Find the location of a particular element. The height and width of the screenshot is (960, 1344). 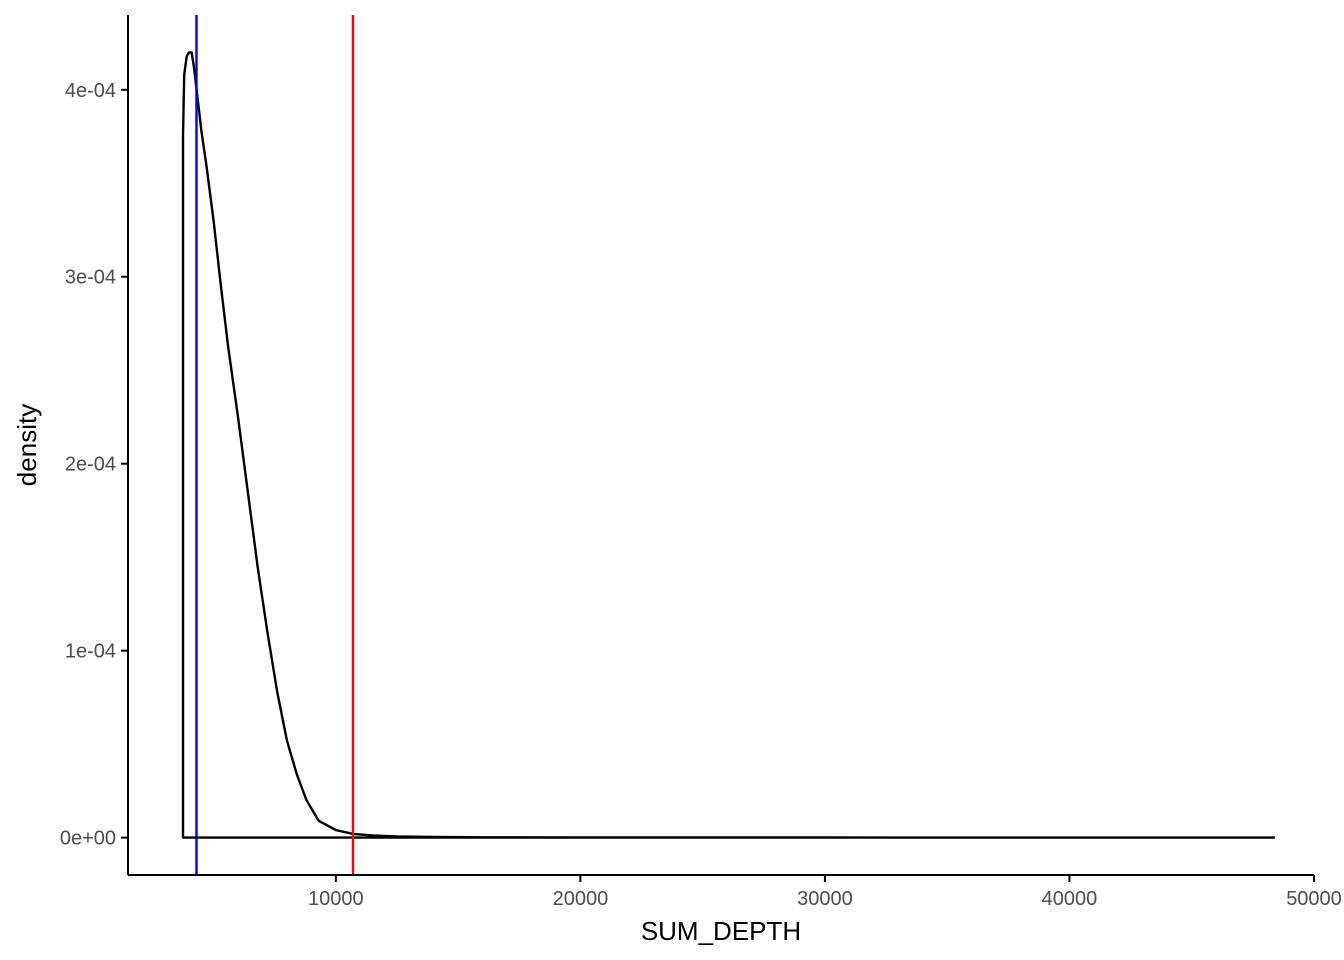

y-axis-title: density is located at coordinates (27, 445).